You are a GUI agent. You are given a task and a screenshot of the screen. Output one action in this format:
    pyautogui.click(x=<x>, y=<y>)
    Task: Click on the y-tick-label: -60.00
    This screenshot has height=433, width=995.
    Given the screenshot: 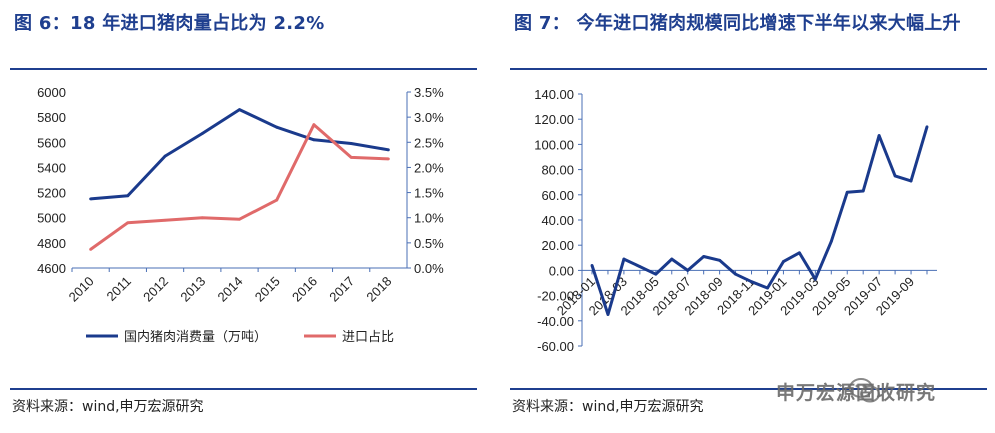 What is the action you would take?
    pyautogui.click(x=555, y=346)
    